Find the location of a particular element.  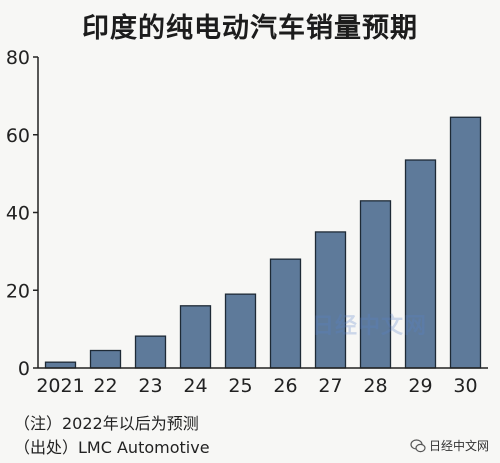

wechat-badge: 日经中文网 is located at coordinates (449, 445).